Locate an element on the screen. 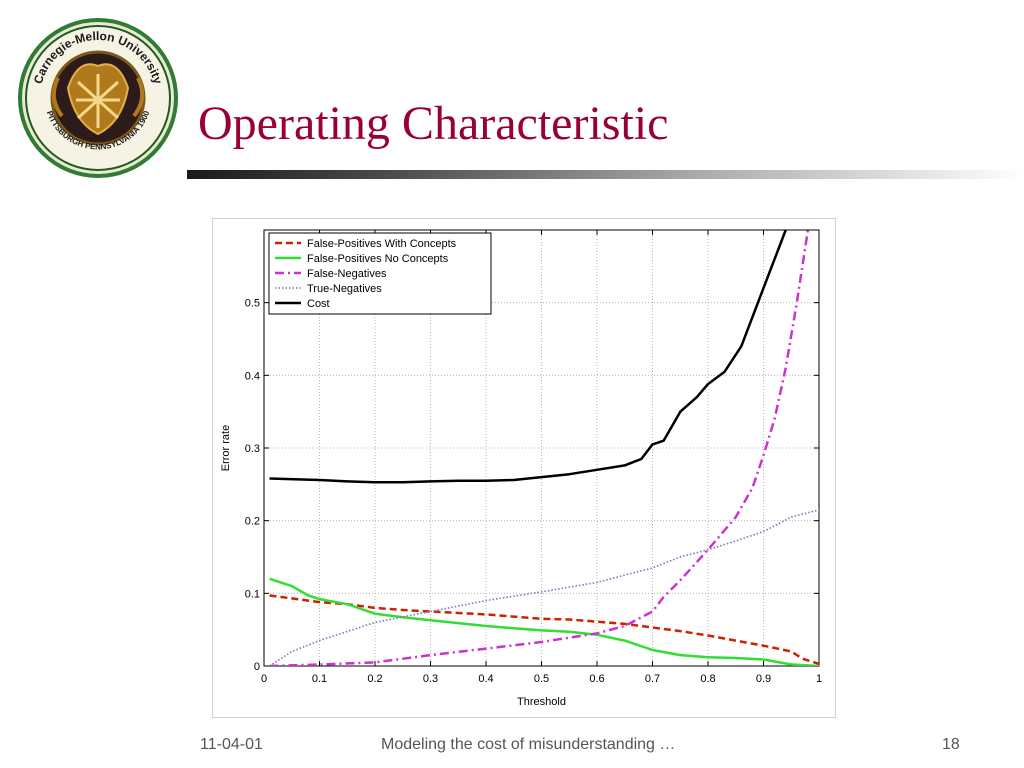  legend-box is located at coordinates (380, 273).